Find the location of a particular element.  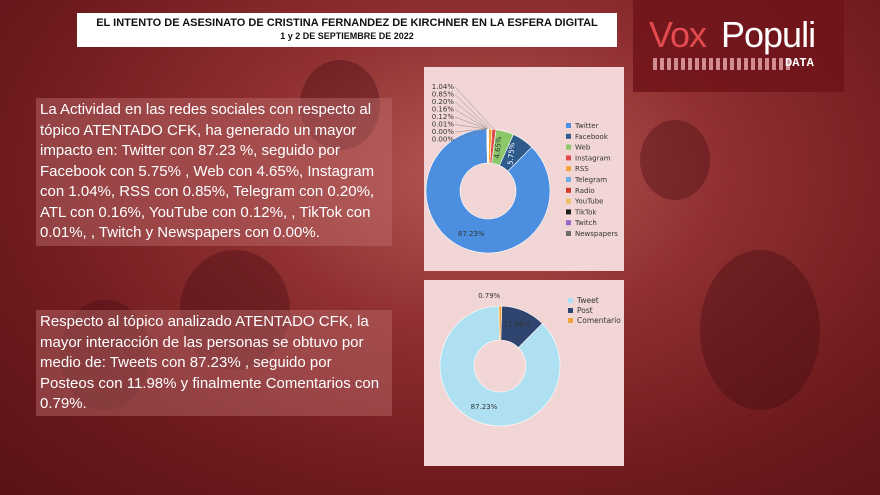

data-label-tiktok: 0.01% is located at coordinates (443, 125).